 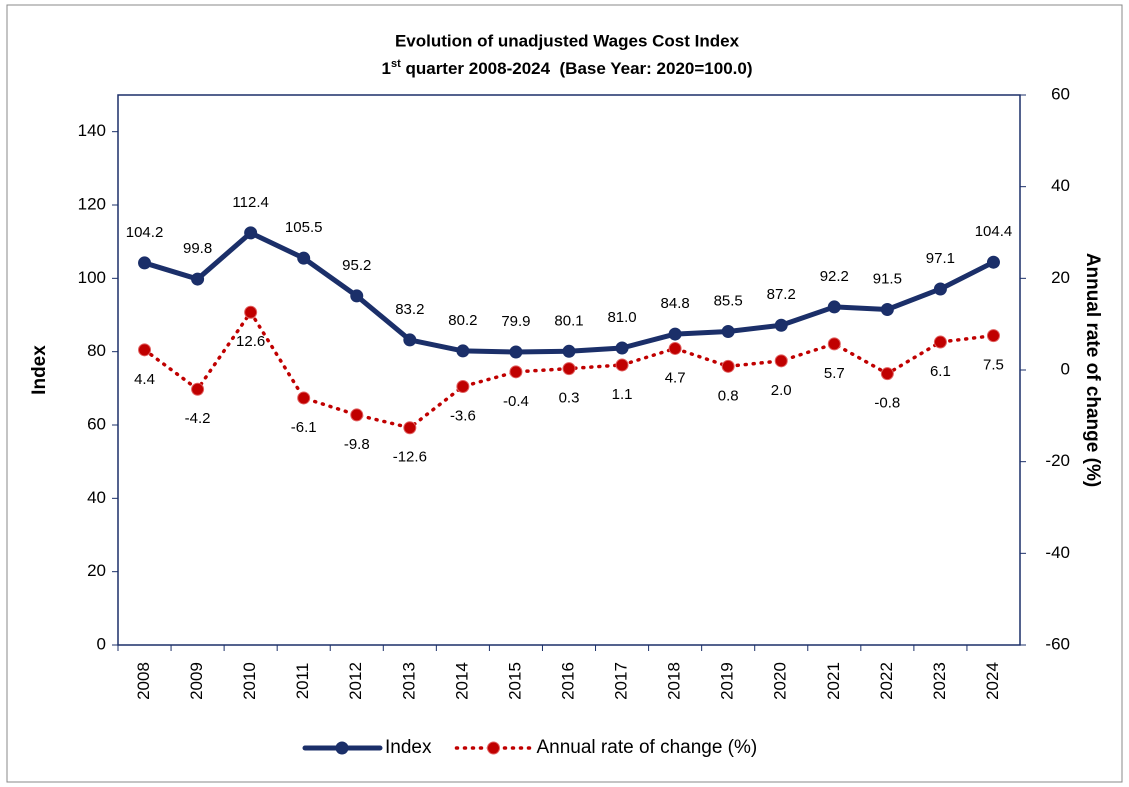 I want to click on x-tick-label: 2017, so click(x=621, y=681).